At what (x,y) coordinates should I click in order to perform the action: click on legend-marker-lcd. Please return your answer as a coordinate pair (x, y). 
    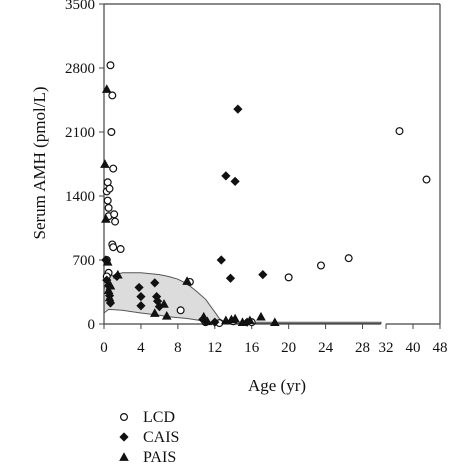
    Looking at the image, I should click on (123, 417).